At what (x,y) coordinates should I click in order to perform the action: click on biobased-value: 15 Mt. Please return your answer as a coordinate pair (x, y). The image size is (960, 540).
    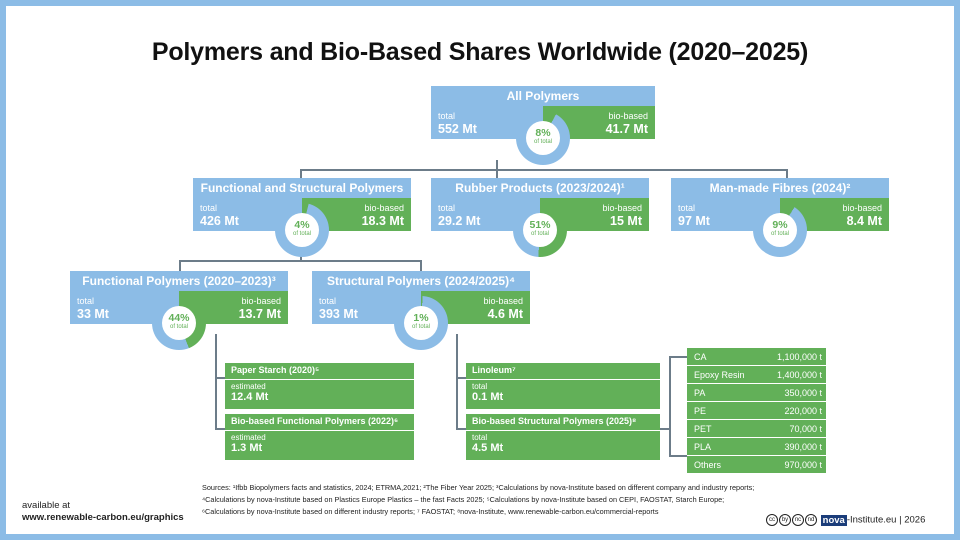
    Looking at the image, I should click on (626, 221).